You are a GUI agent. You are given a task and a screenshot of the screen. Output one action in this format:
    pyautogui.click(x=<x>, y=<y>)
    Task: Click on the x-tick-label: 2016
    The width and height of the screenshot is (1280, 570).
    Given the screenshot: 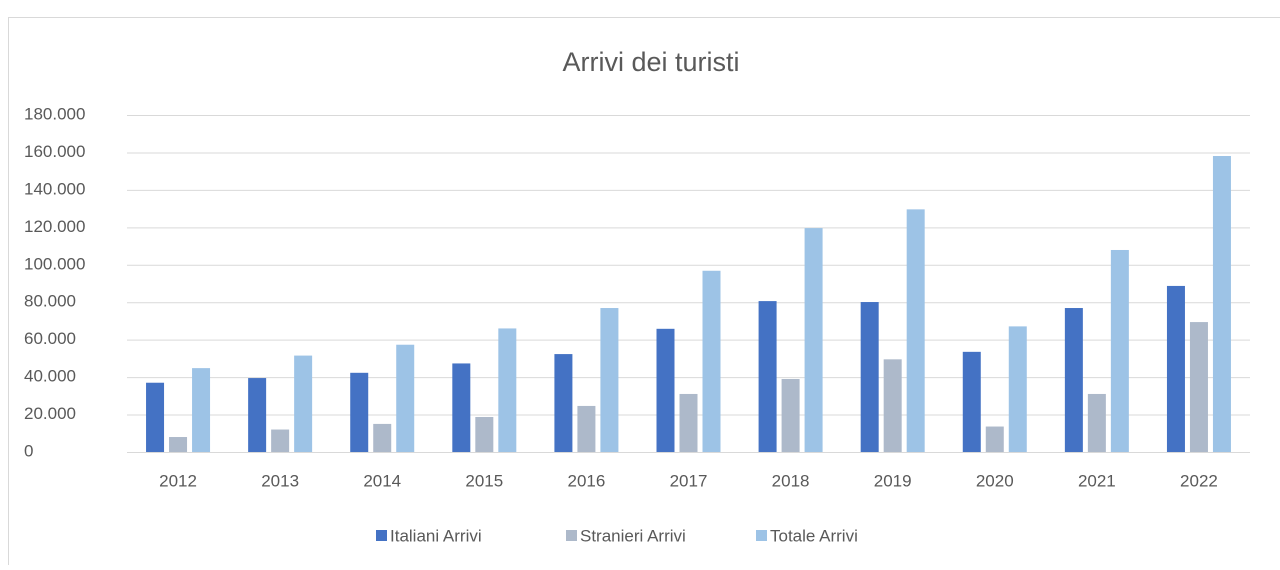 What is the action you would take?
    pyautogui.click(x=586, y=480)
    